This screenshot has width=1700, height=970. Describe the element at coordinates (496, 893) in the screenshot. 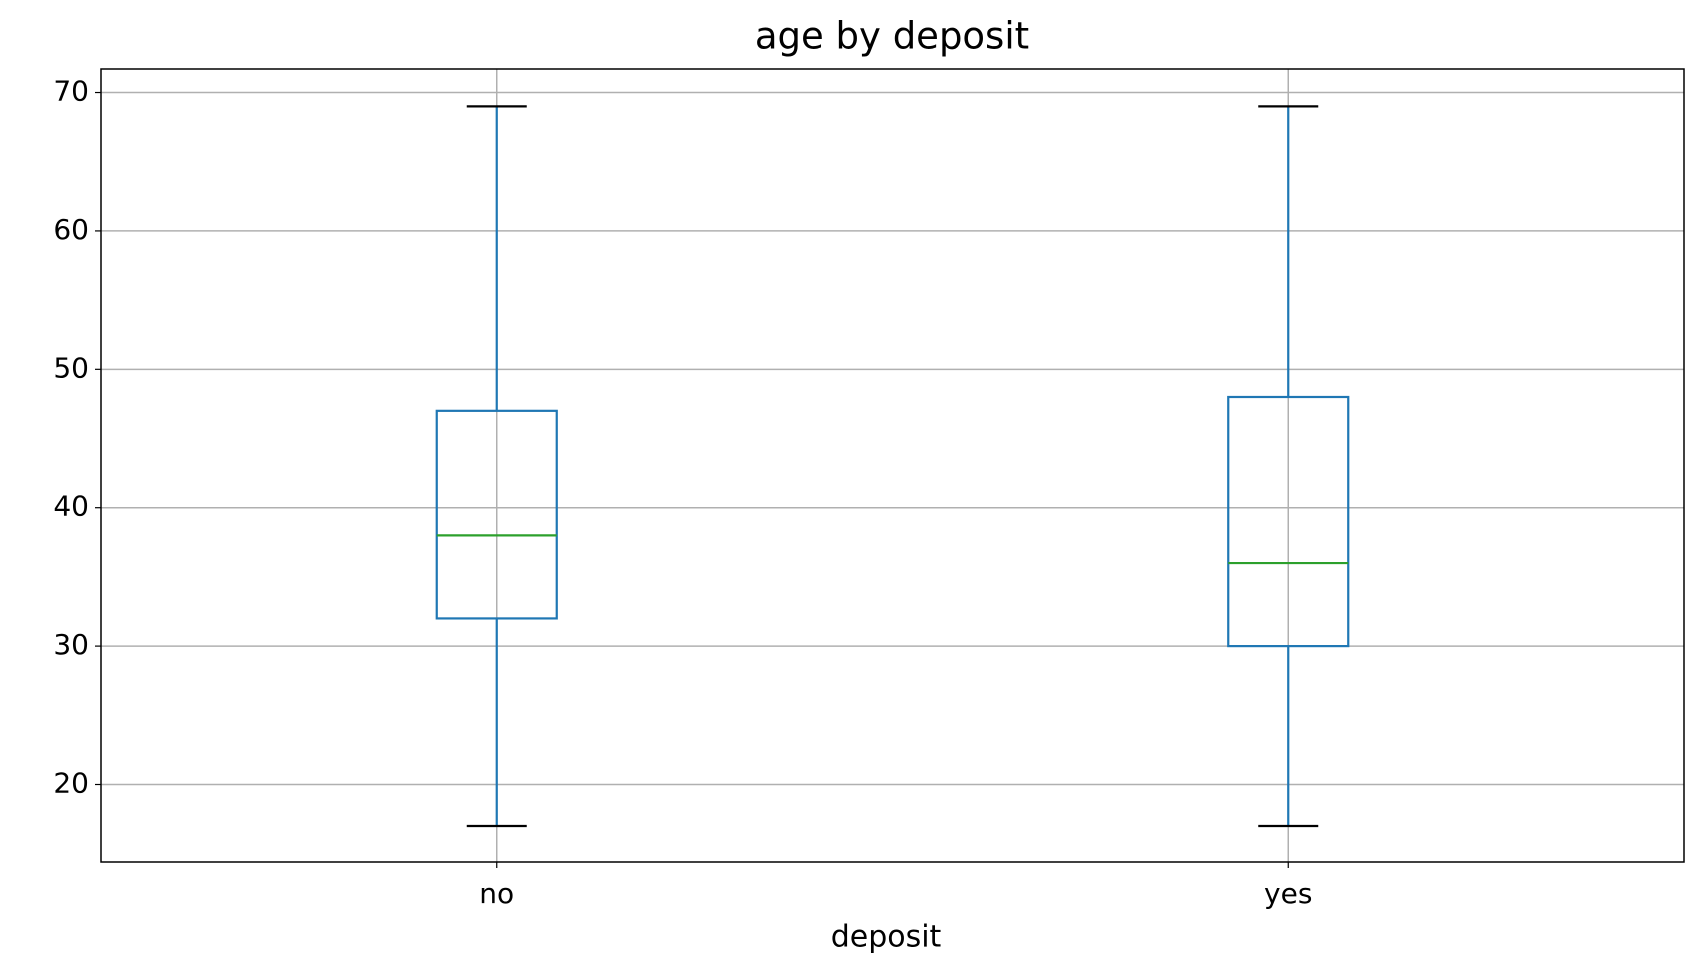

I see `x-tick-label: no` at that location.